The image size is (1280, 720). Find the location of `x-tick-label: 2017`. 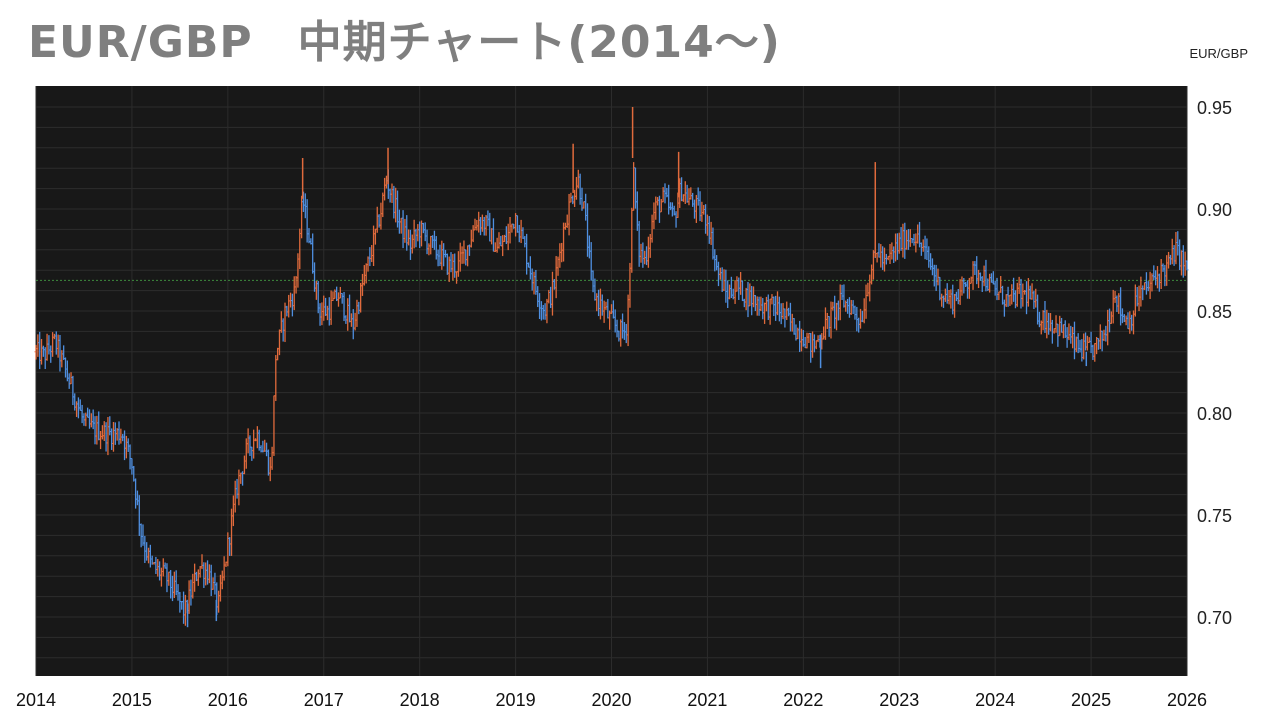

x-tick-label: 2017 is located at coordinates (324, 700).